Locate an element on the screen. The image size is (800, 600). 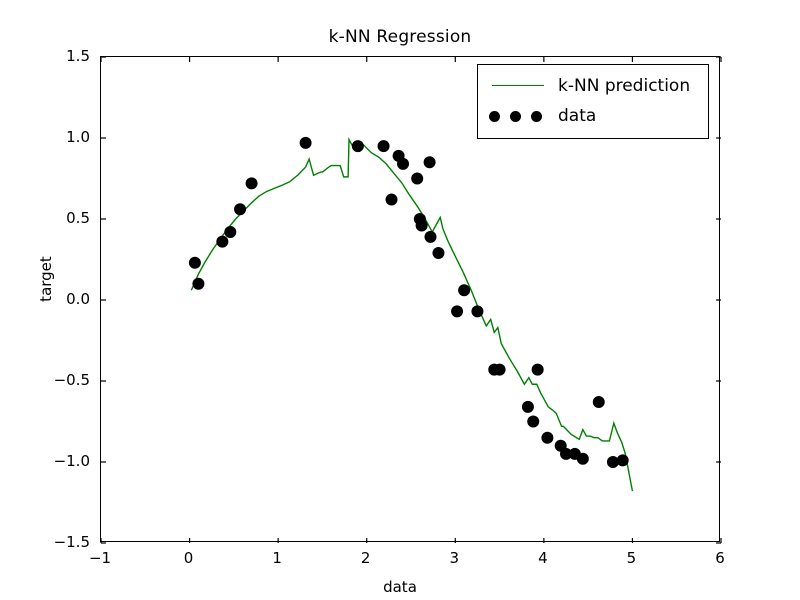
legend-line-key is located at coordinates (519, 86).